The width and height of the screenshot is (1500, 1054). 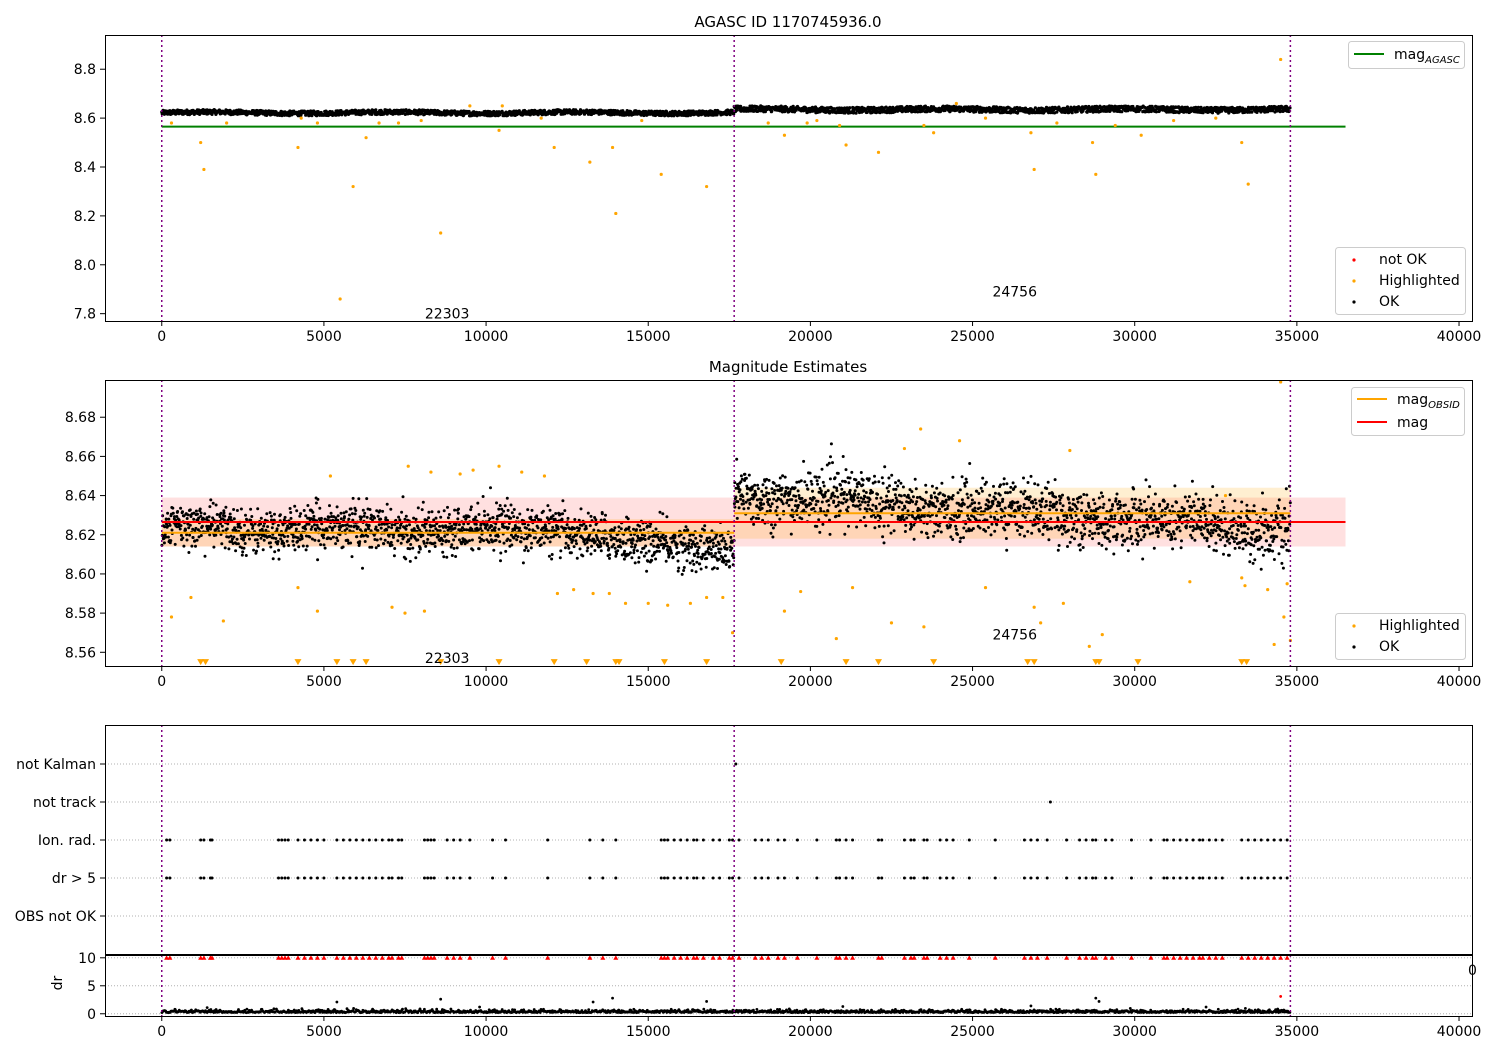 I want to click on y-tick-label: 7.8, so click(x=85, y=315).